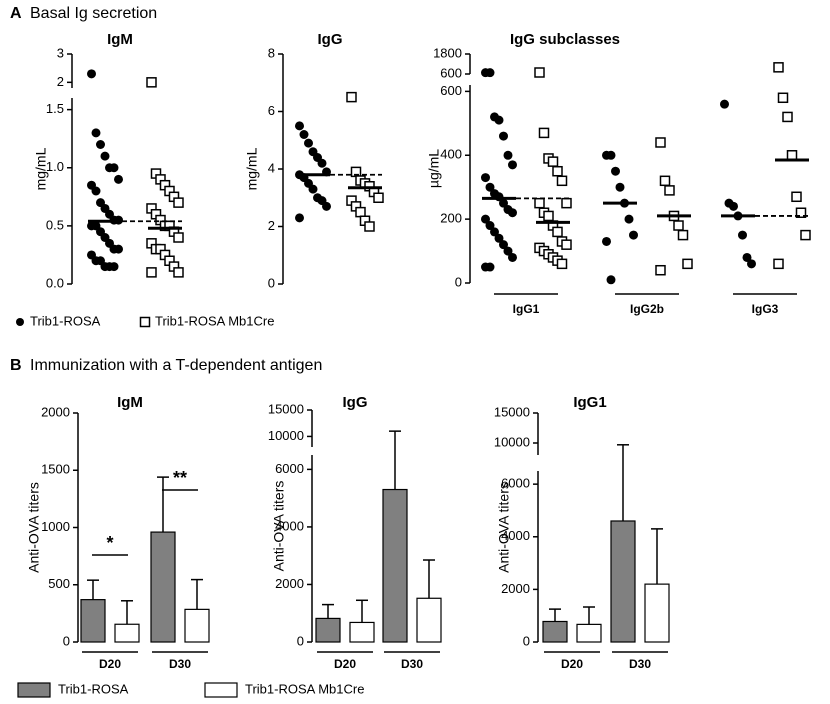 The height and width of the screenshot is (704, 830). What do you see at coordinates (60, 52) in the screenshot?
I see `y-tick-label: 3` at bounding box center [60, 52].